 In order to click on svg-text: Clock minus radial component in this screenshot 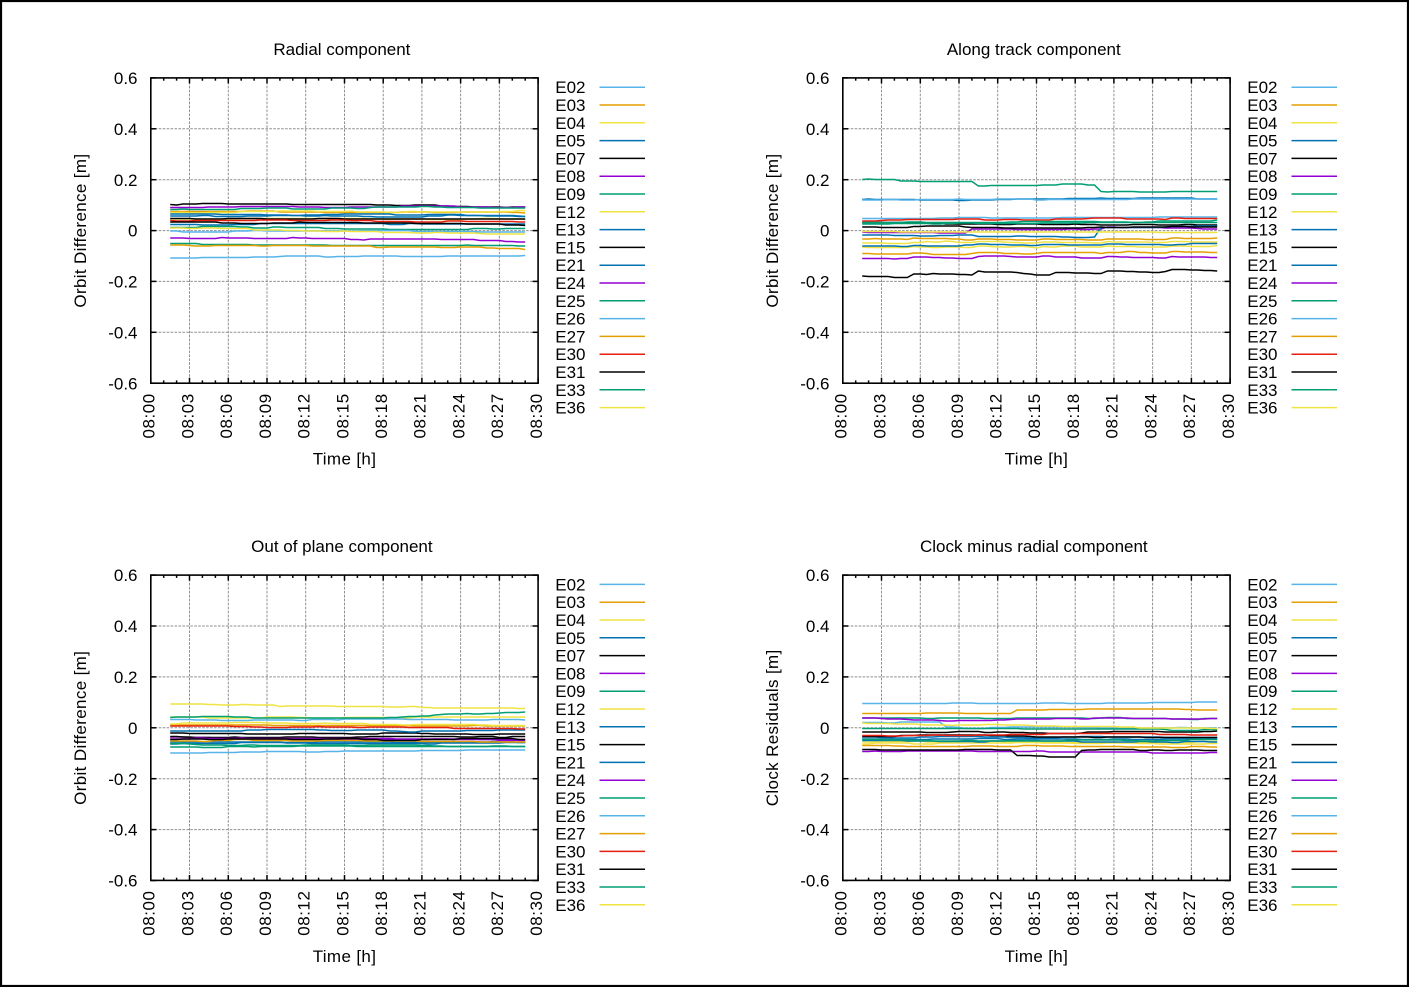, I will do `click(1034, 546)`.